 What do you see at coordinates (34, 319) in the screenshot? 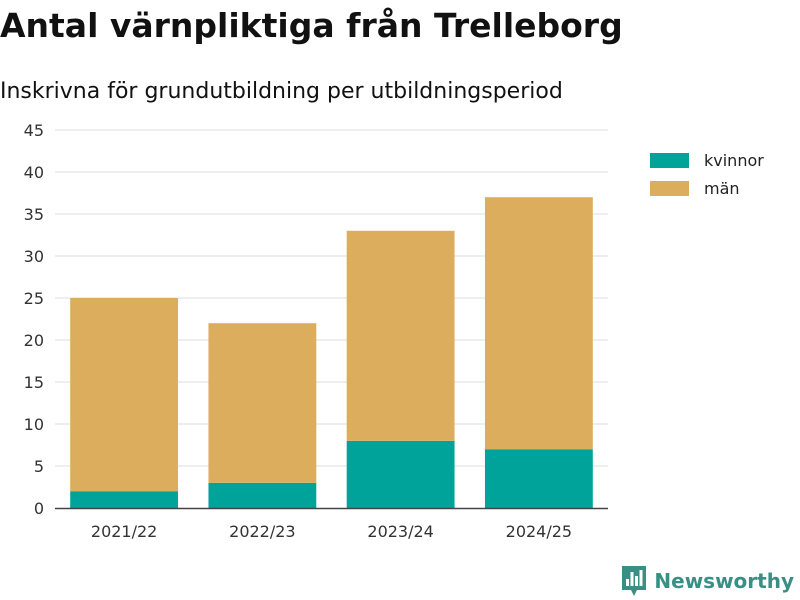
I see `y-axis-ticks: 0 5 10 15 20 25 30 35 40 45` at bounding box center [34, 319].